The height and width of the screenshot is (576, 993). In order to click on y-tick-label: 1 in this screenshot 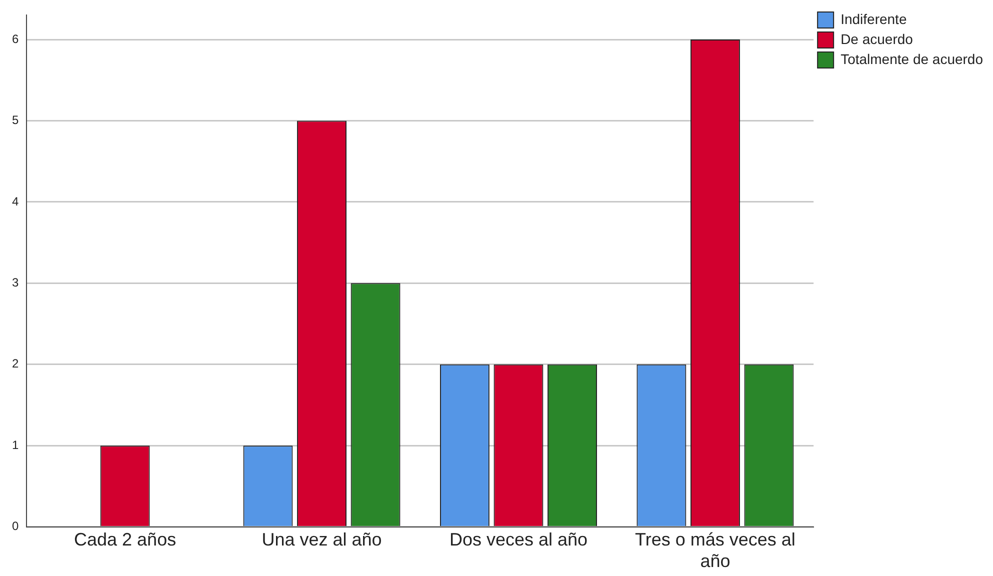, I will do `click(15, 445)`.